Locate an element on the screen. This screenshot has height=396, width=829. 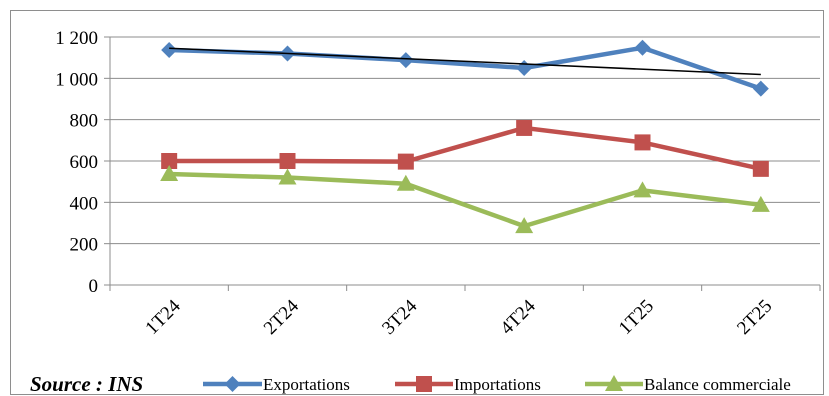
x-tick-label: 3T24 is located at coordinates (400, 317).